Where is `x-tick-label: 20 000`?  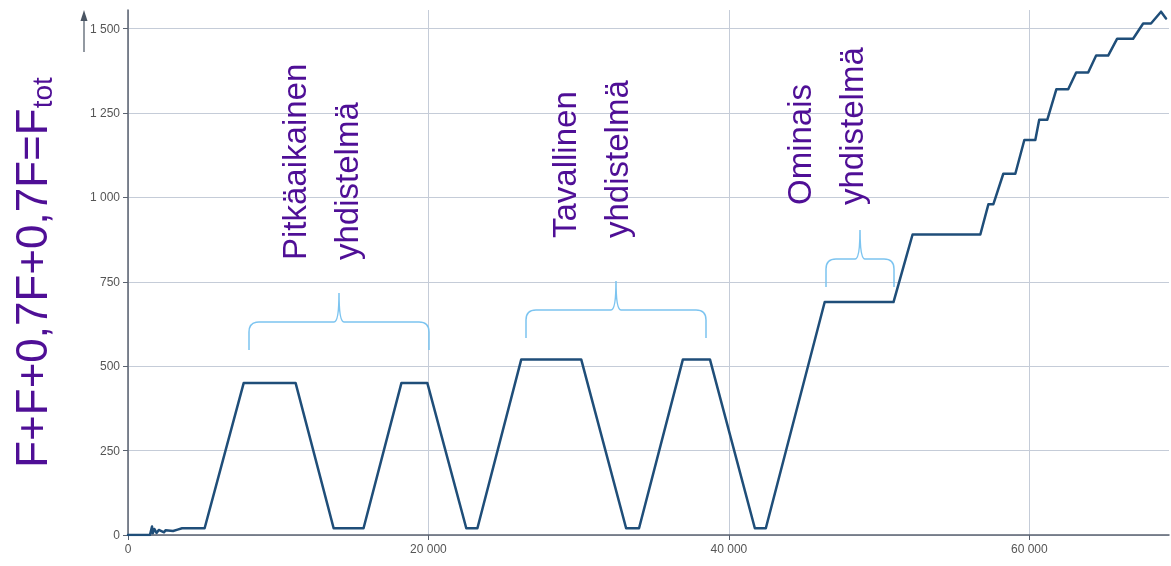
x-tick-label: 20 000 is located at coordinates (429, 549).